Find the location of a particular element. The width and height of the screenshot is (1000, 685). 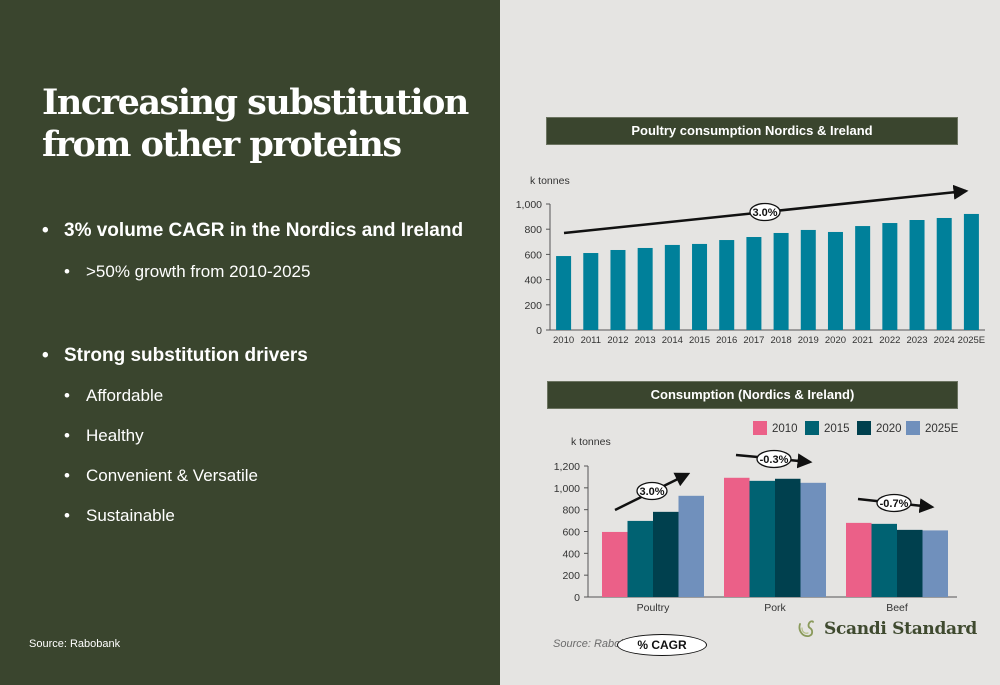

bullet-text: >50% growth from 2010-2025 is located at coordinates (198, 271).